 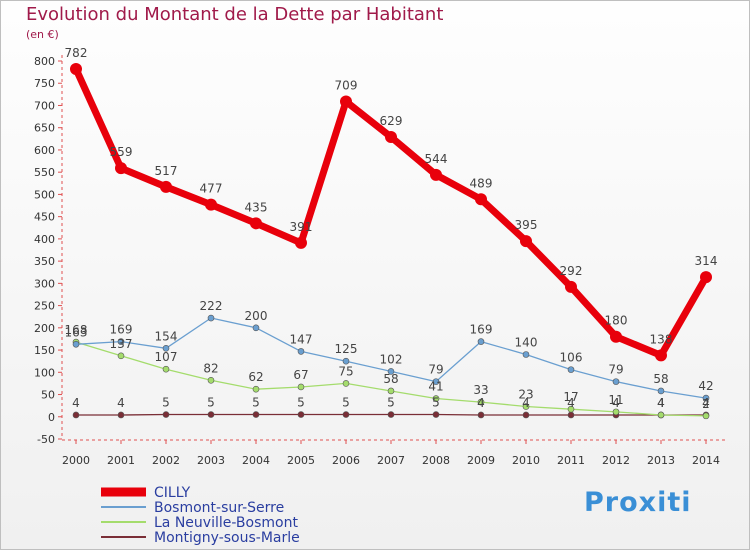 I want to click on data-label: 544, so click(x=436, y=159).